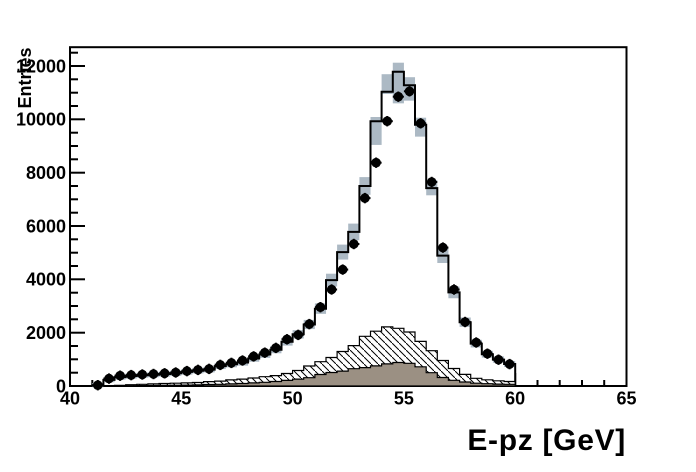 The width and height of the screenshot is (696, 472). I want to click on svg-text: 2000, so click(46, 333).